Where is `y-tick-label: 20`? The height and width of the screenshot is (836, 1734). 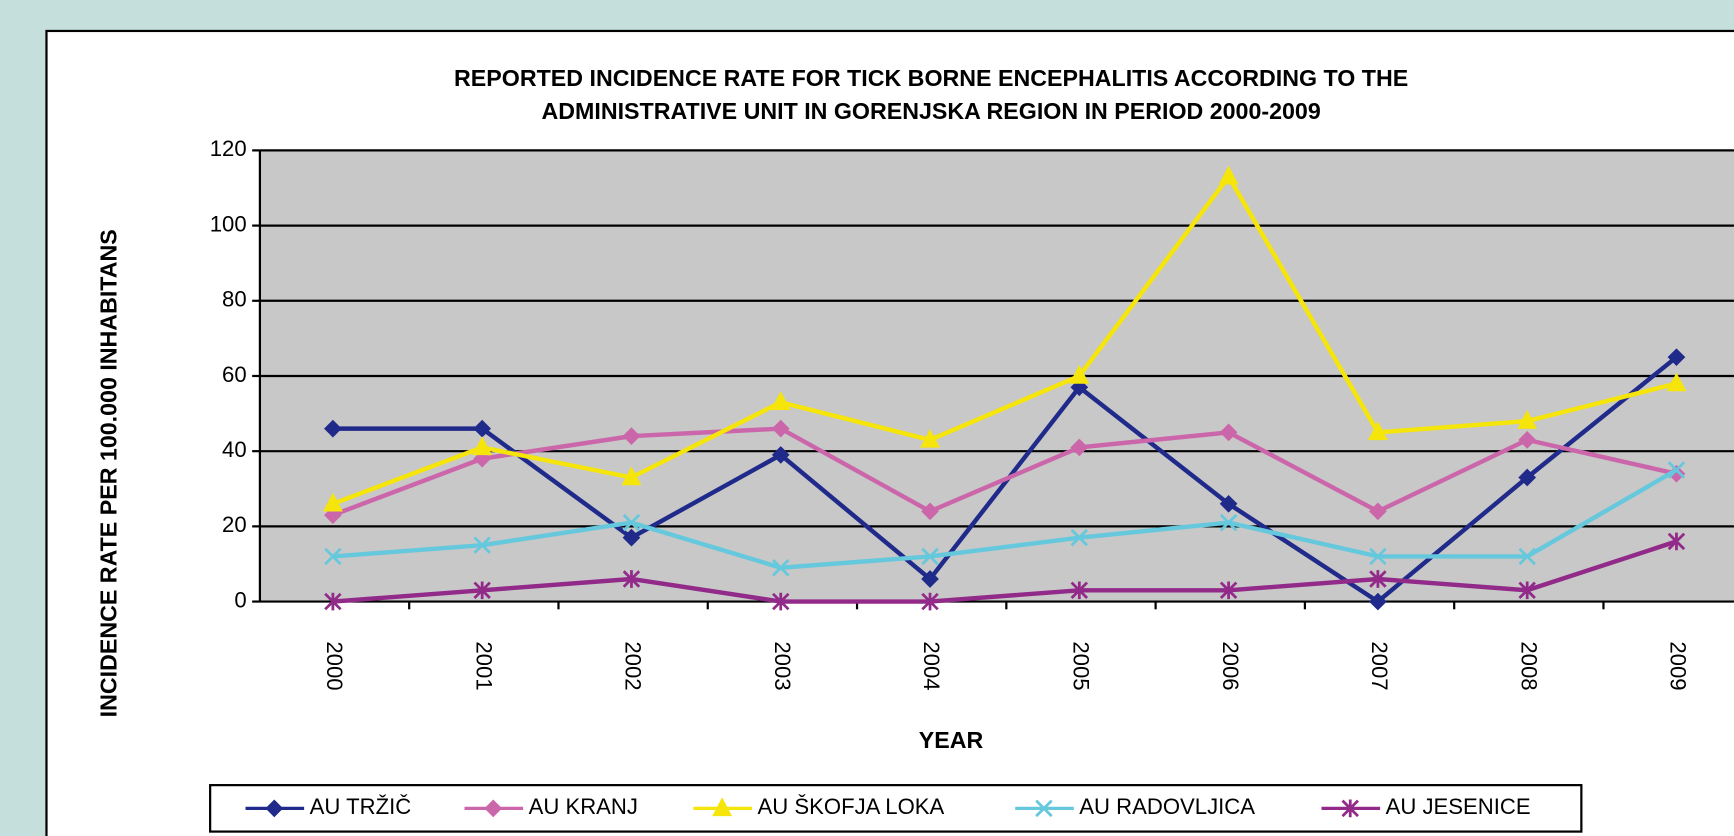 y-tick-label: 20 is located at coordinates (234, 524).